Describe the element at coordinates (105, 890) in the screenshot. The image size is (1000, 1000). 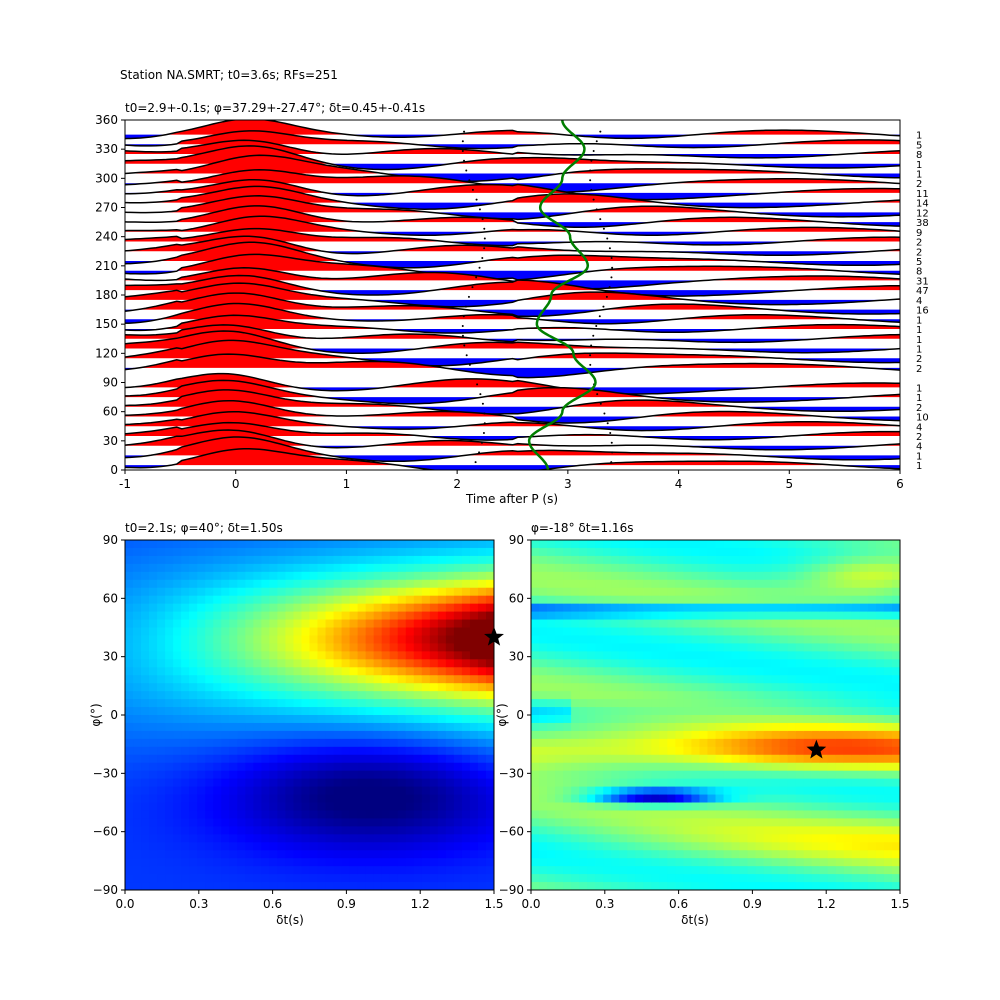
I see `heatmap-1-y-tick-label: −90` at that location.